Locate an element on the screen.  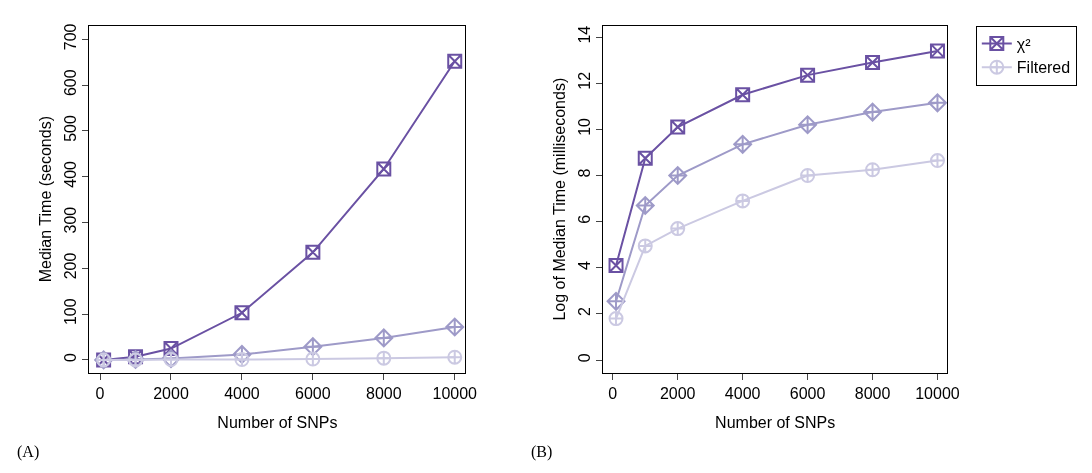
y-tick-label: 300 is located at coordinates (71, 220).